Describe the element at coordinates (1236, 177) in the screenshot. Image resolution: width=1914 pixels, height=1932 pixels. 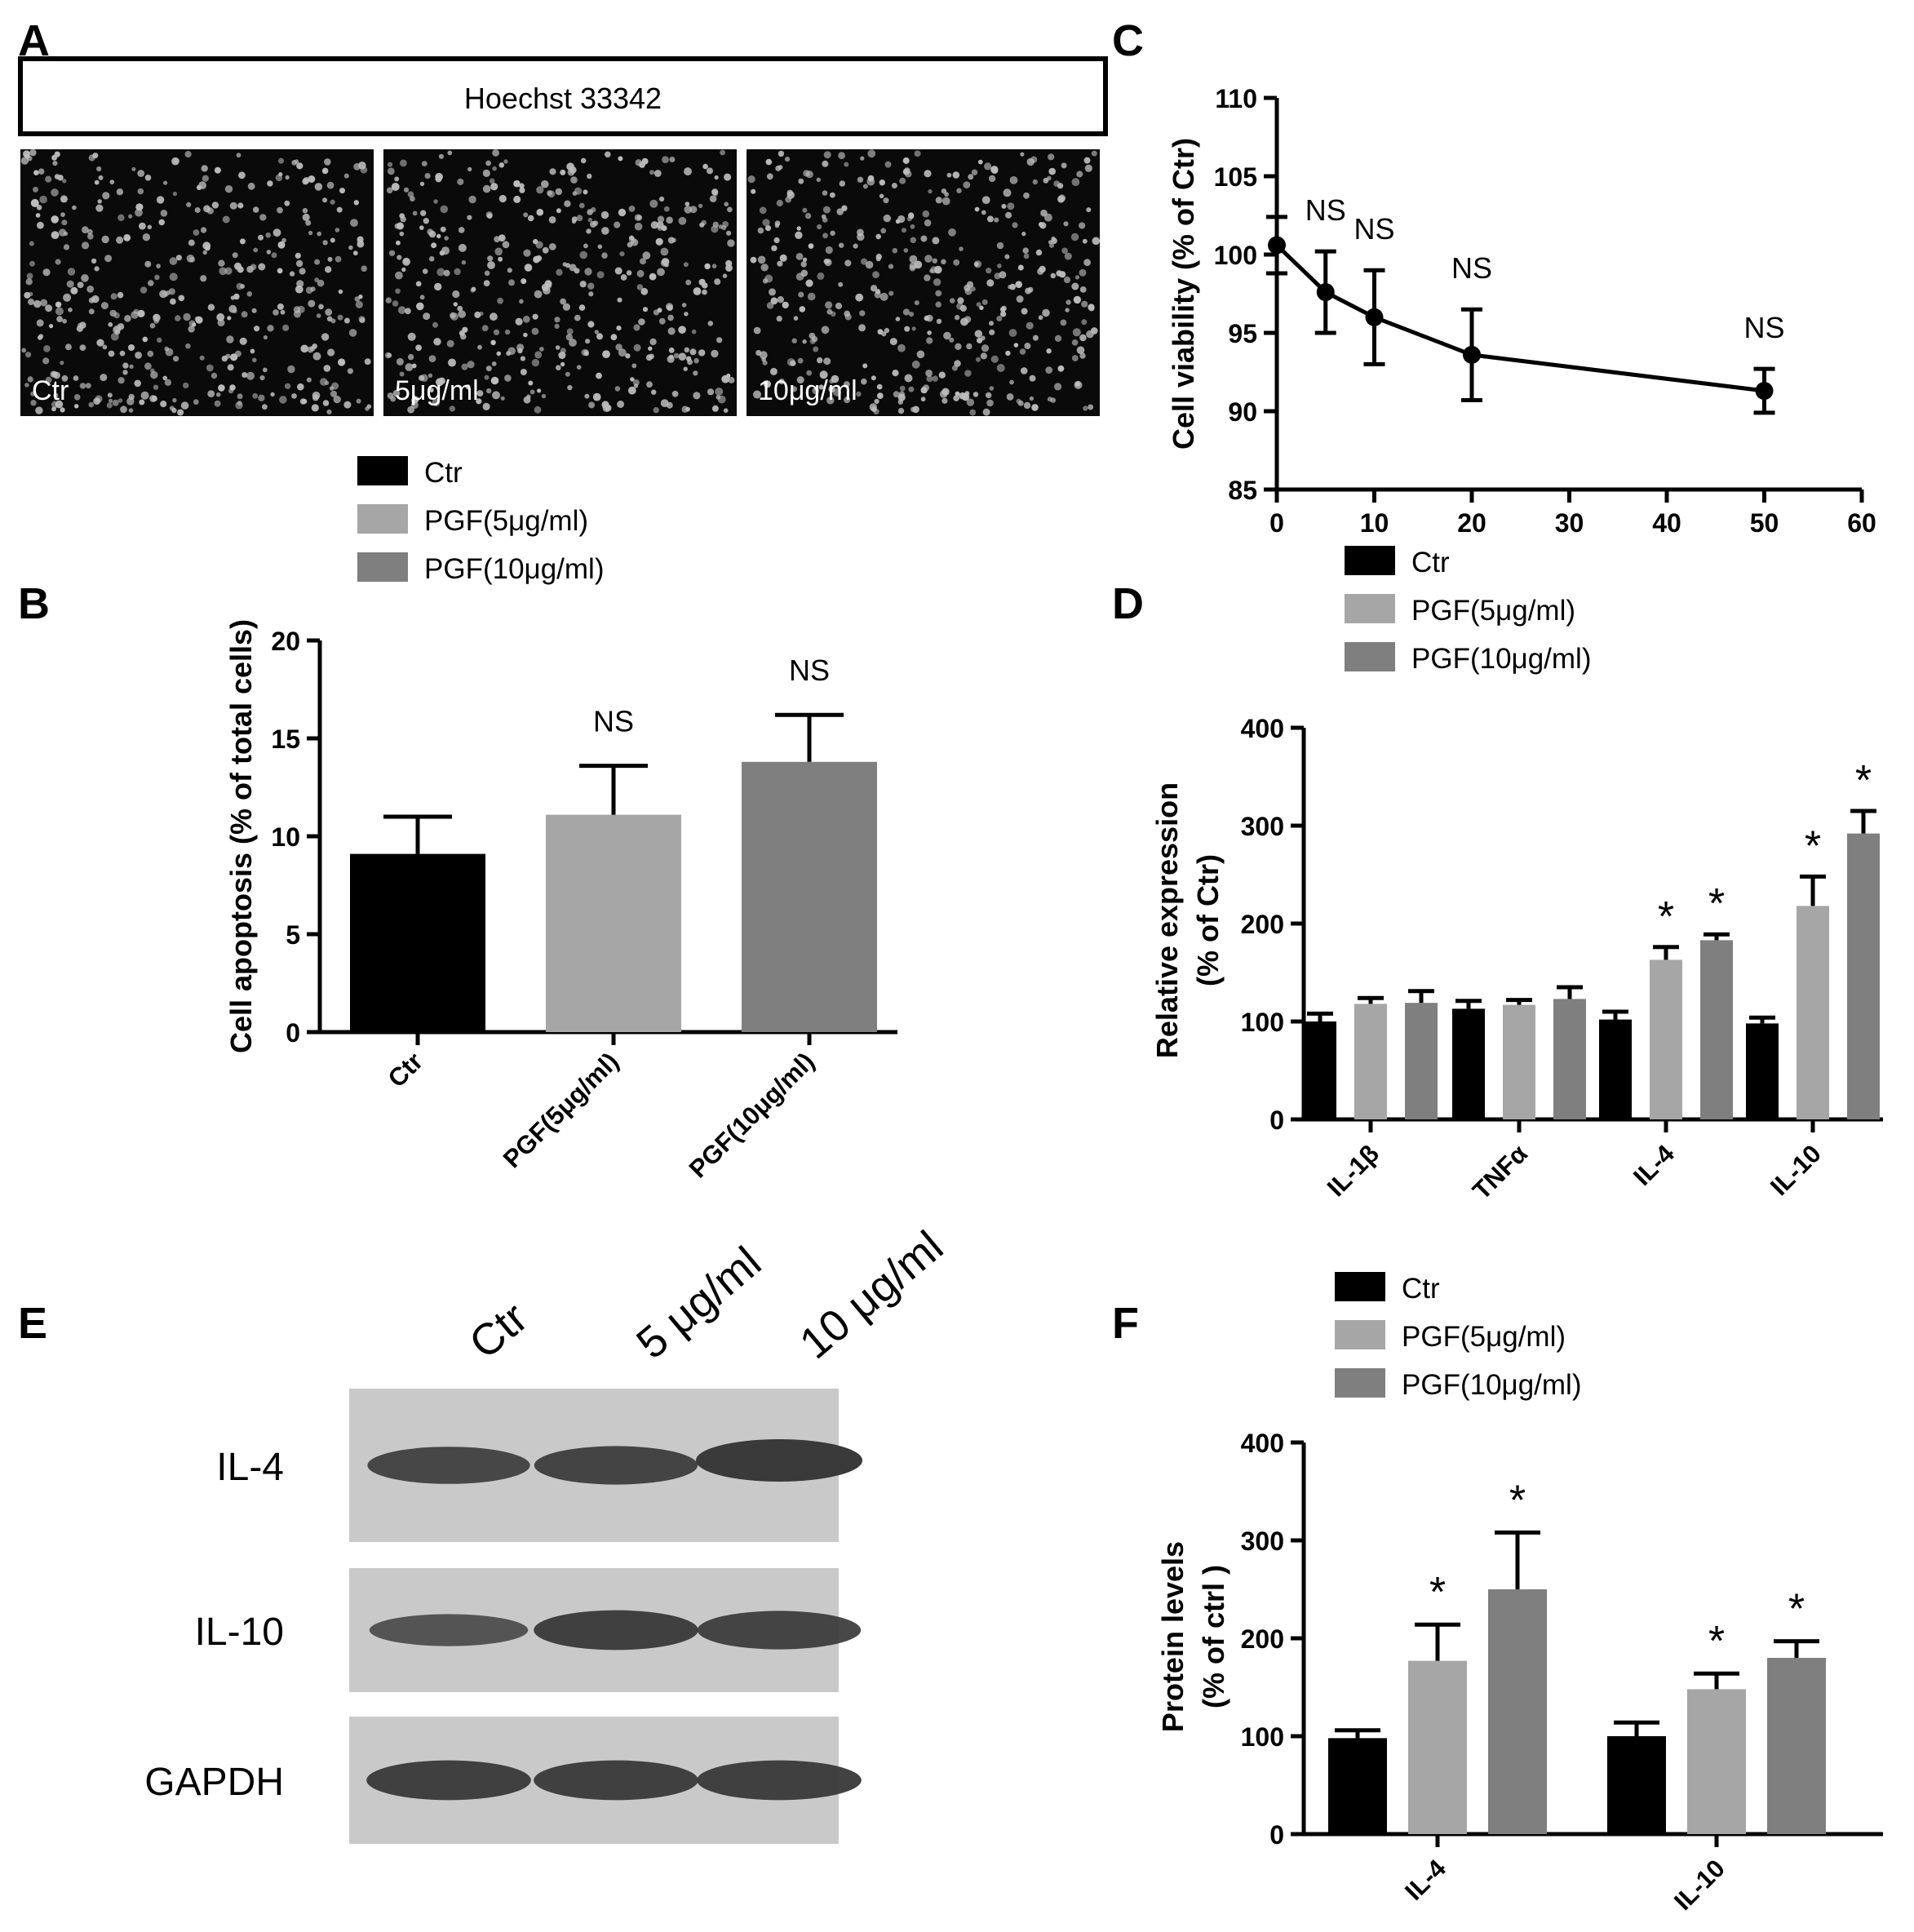
I see `y-tick-label: 105` at that location.